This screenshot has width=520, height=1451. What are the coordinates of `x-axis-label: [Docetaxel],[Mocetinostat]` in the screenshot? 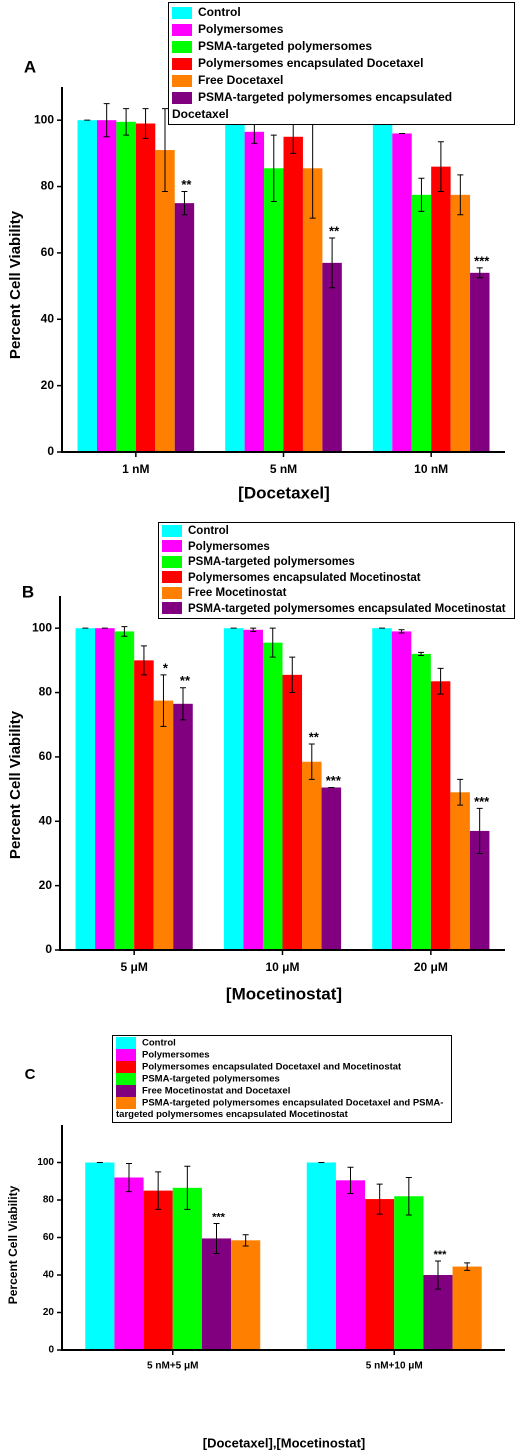 It's located at (284, 1442).